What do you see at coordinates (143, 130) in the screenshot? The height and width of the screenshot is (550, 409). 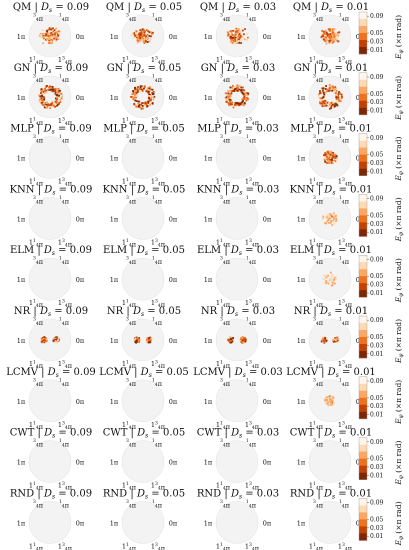 I see `panel-title: MLP | Ds = 0.05` at bounding box center [143, 130].